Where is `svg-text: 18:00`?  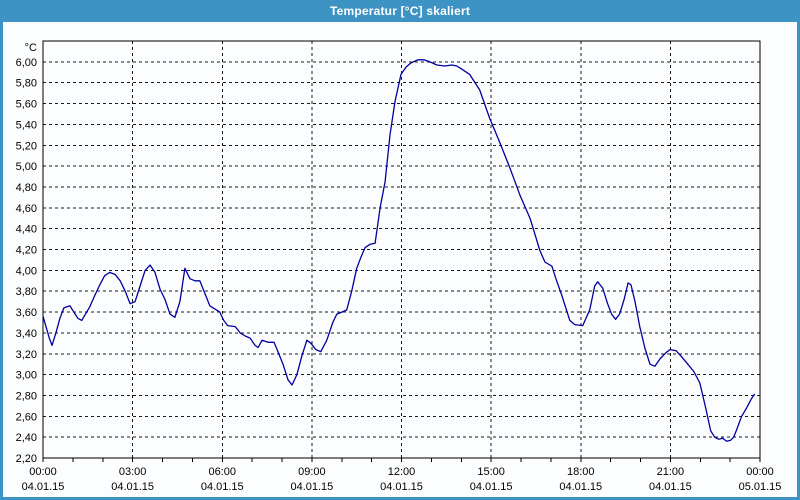 svg-text: 18:00 is located at coordinates (581, 472).